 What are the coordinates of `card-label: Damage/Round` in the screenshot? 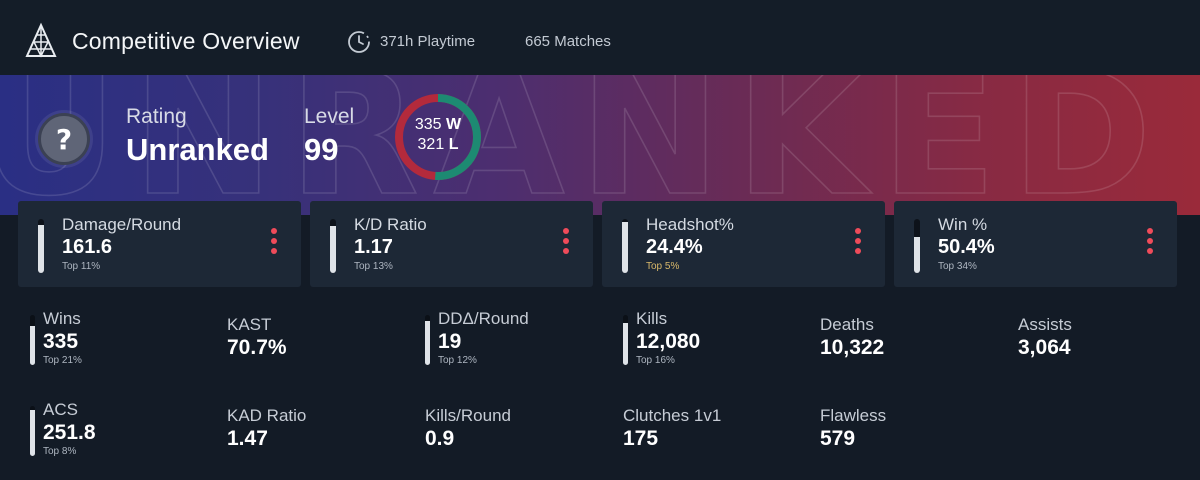 It's located at (122, 224).